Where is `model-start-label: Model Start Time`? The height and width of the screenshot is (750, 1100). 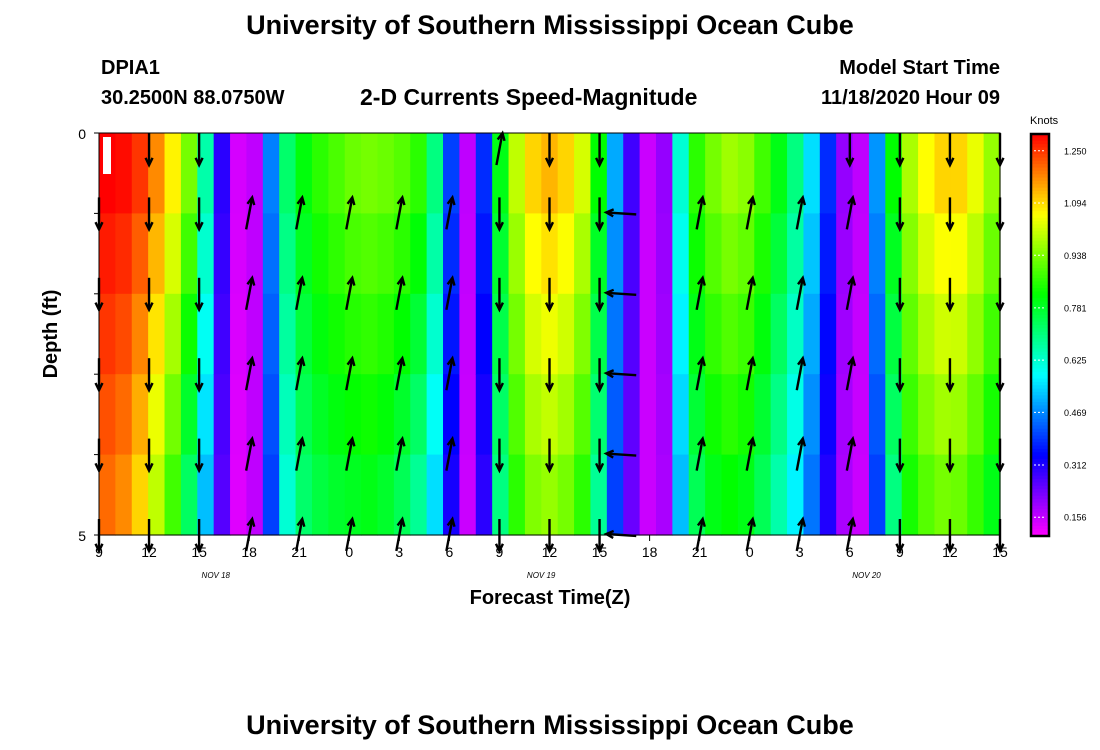
model-start-label: Model Start Time is located at coordinates (919, 68).